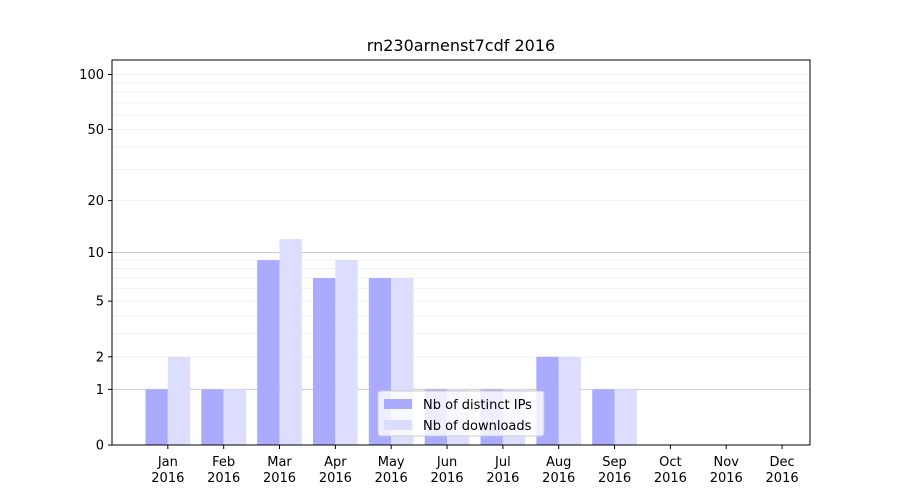 The width and height of the screenshot is (900, 500). What do you see at coordinates (167, 470) in the screenshot?
I see `x-tick-label: Jan 2016` at bounding box center [167, 470].